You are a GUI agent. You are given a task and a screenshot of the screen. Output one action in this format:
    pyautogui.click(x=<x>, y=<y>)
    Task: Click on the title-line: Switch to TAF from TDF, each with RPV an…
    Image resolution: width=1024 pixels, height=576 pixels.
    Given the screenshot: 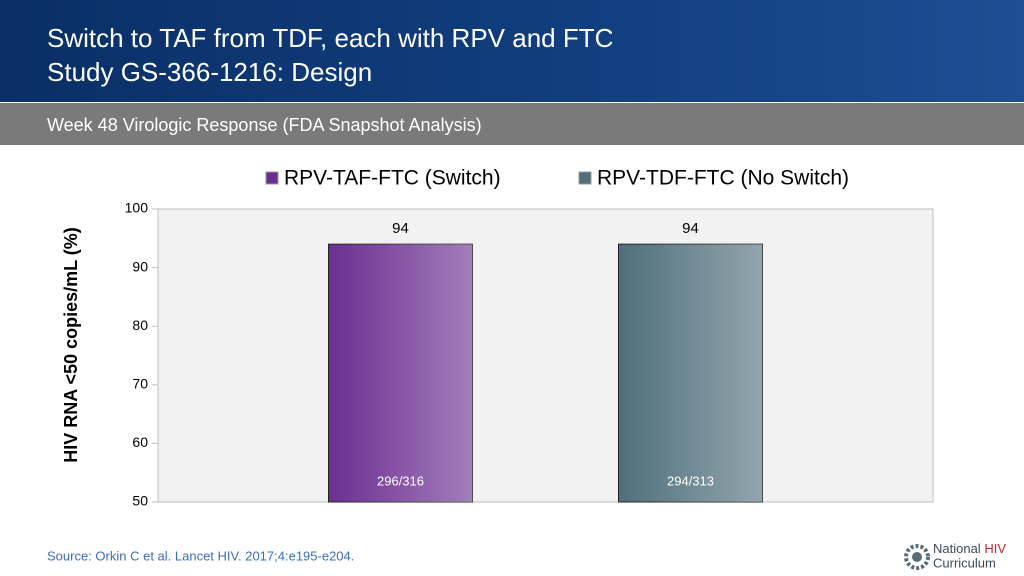 What is the action you would take?
    pyautogui.click(x=330, y=38)
    